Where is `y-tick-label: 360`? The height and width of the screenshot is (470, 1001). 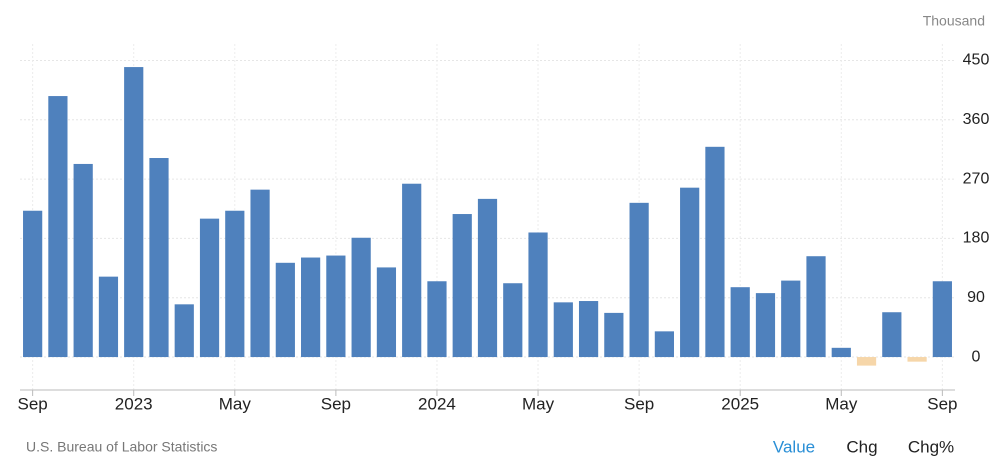
y-tick-label: 360 is located at coordinates (976, 119).